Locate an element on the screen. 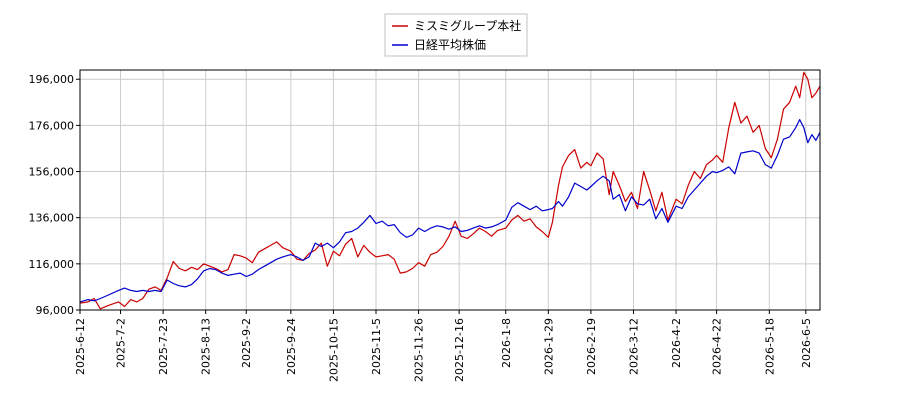 Image resolution: width=900 pixels, height=404 pixels. x-tick-label: 2026-2-19 is located at coordinates (591, 346).